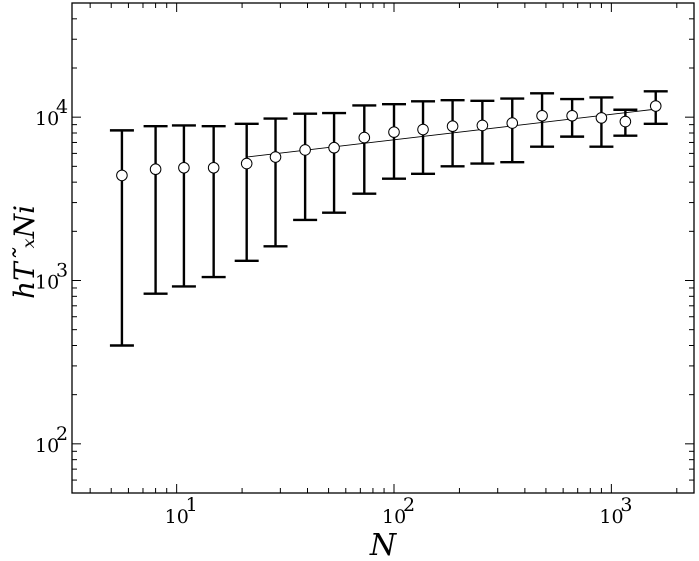 This screenshot has width=699, height=561. Describe the element at coordinates (409, 505) in the screenshot. I see `x-tick-exponent: 2` at that location.